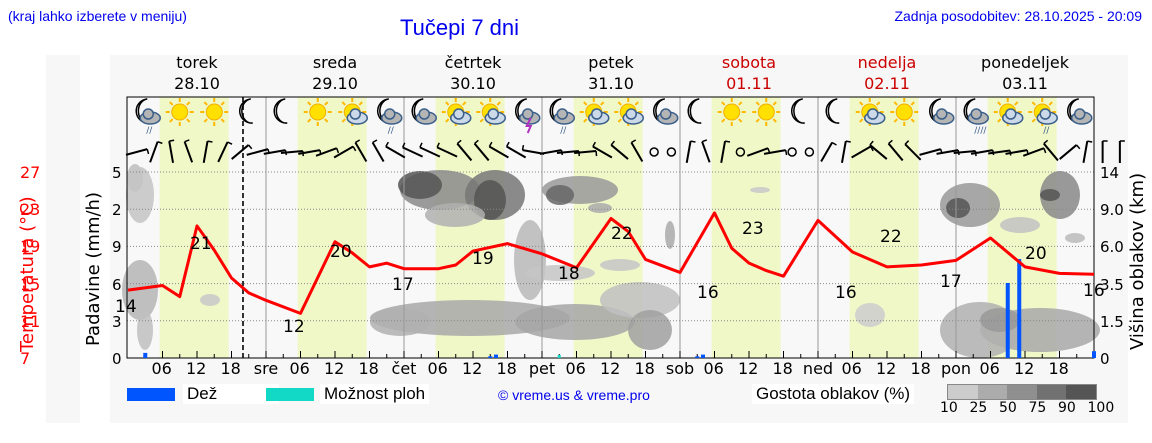  Describe the element at coordinates (1101, 408) in the screenshot. I see `density-tick: 100` at that location.